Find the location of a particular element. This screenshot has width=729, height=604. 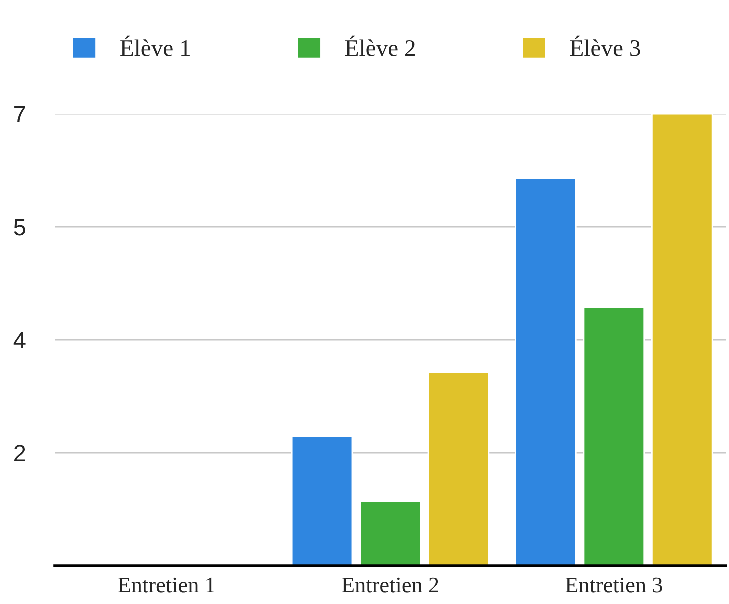

y-tick-label: 4 is located at coordinates (20, 340).